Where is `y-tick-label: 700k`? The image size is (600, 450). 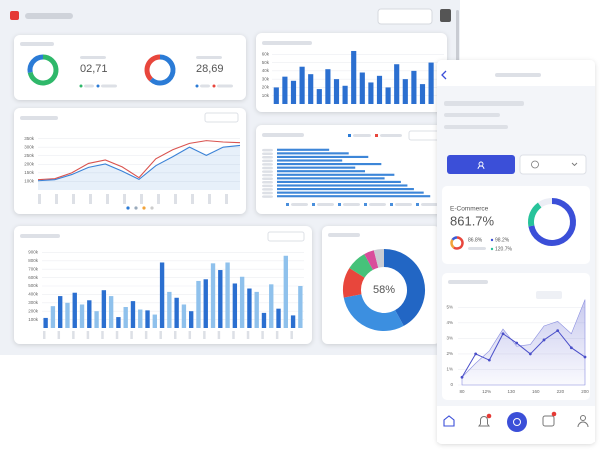
y-tick-label: 700k is located at coordinates (33, 268).